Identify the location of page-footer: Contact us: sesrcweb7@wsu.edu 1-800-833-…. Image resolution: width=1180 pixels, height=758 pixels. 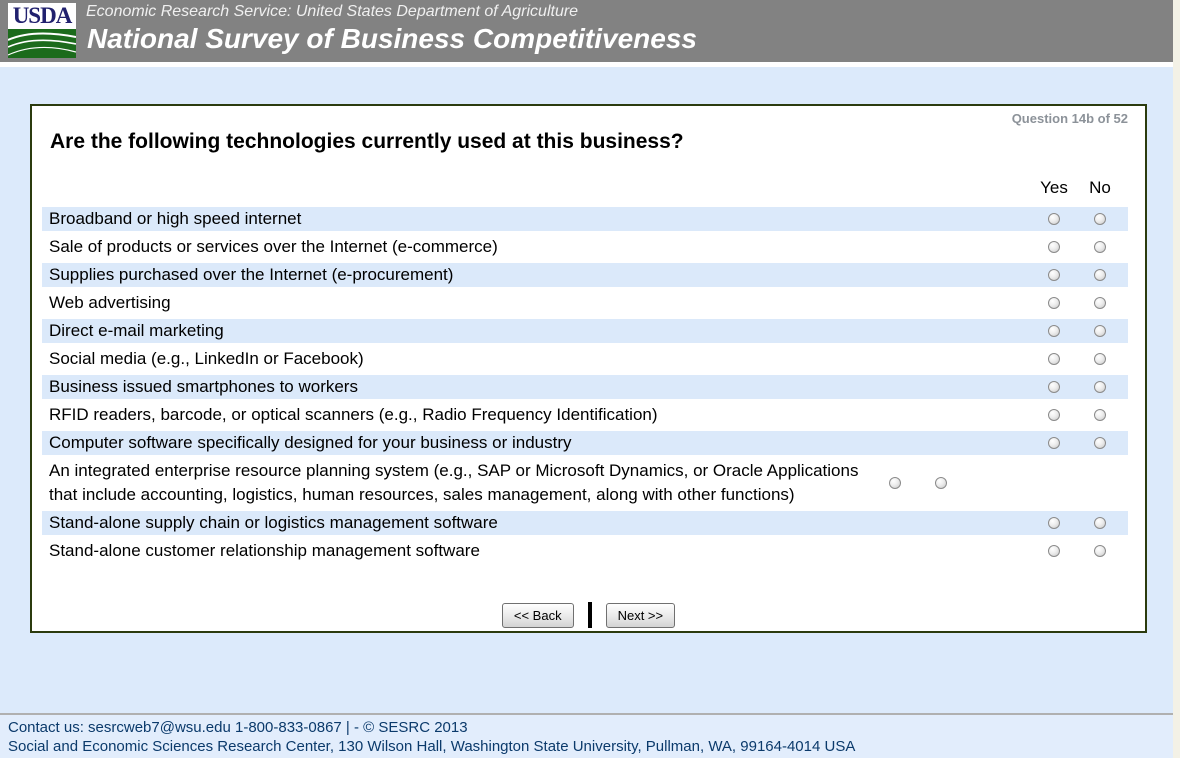
(590, 735).